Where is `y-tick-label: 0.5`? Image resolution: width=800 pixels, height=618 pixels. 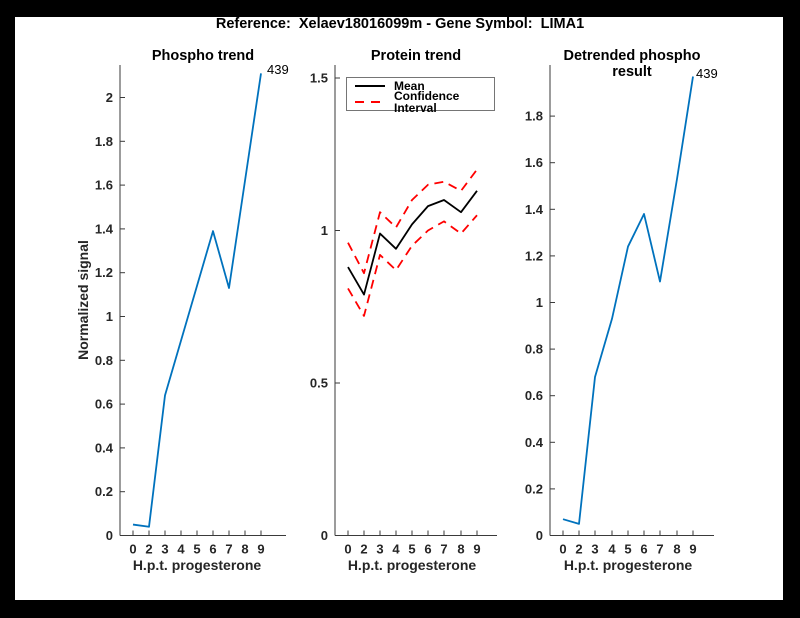
y-tick-label: 0.5 is located at coordinates (319, 383).